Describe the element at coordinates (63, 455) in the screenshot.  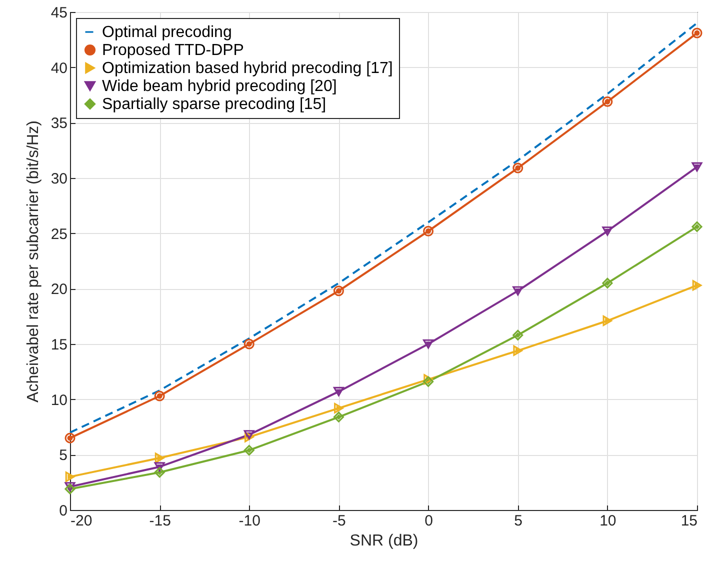
I see `y-tick-label: 5` at that location.